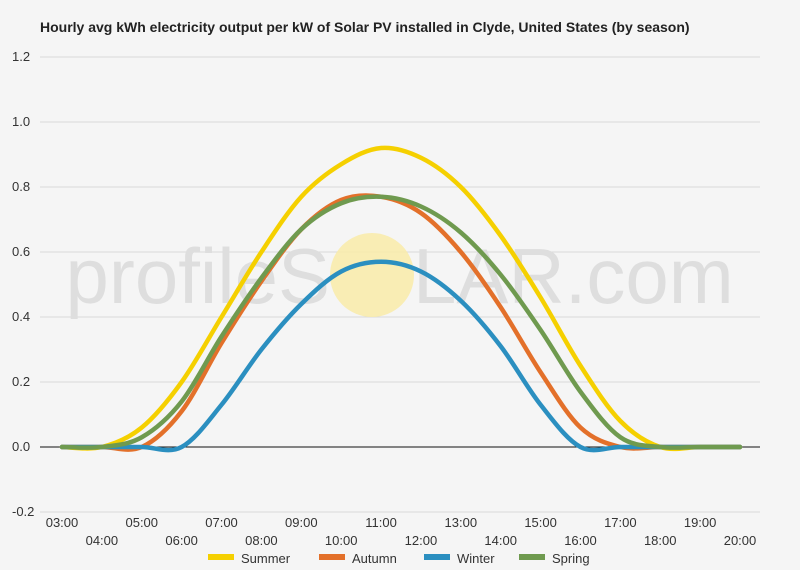 This screenshot has width=800, height=570. Describe the element at coordinates (421, 540) in the screenshot. I see `x-tick-label: 12:00` at that location.